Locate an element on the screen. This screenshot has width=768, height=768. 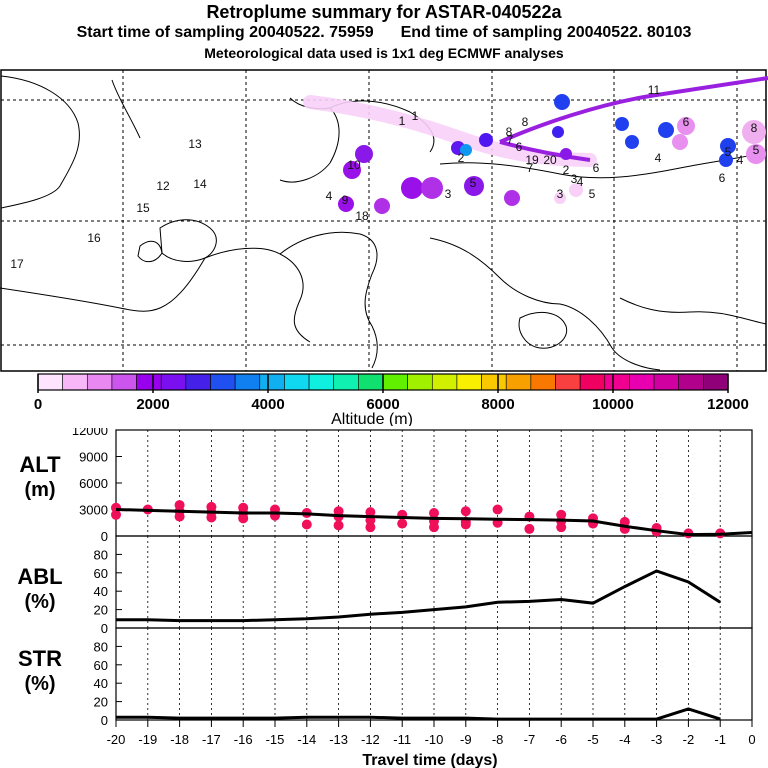
y-tick-label: 12000 is located at coordinates (90, 433).